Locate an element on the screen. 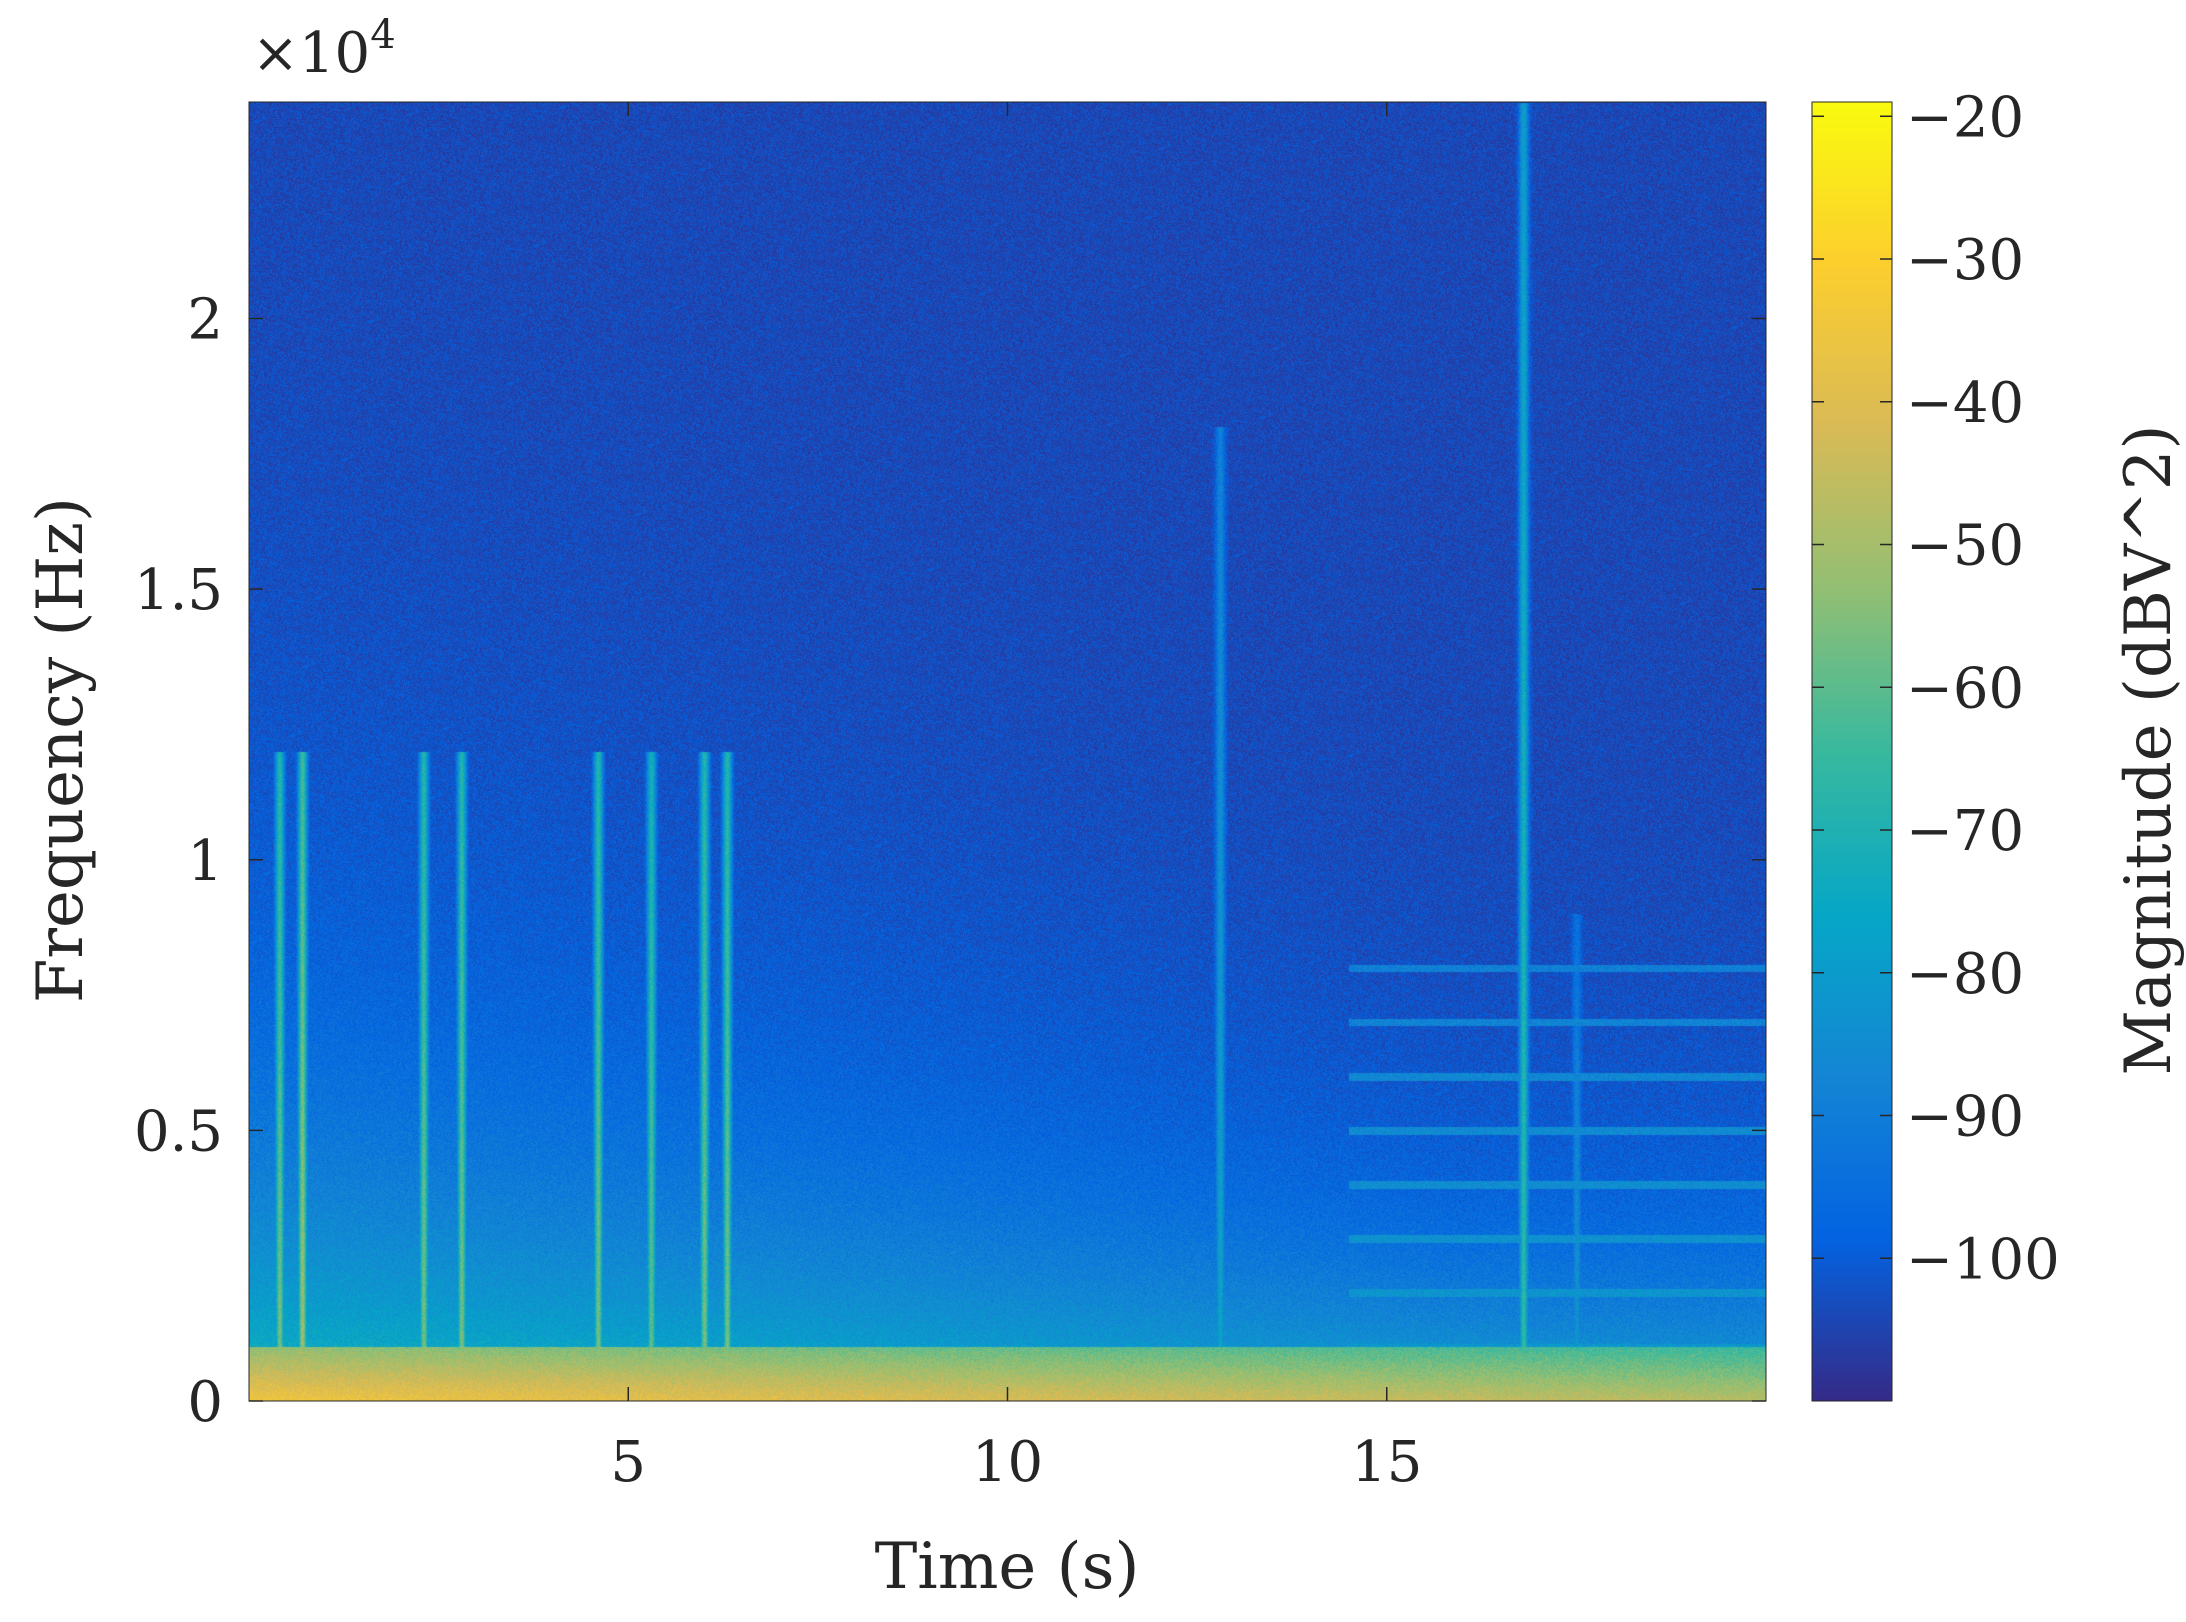 Image resolution: width=2186 pixels, height=1622 pixels. colorbar-tick-label: −70 is located at coordinates (1965, 831).